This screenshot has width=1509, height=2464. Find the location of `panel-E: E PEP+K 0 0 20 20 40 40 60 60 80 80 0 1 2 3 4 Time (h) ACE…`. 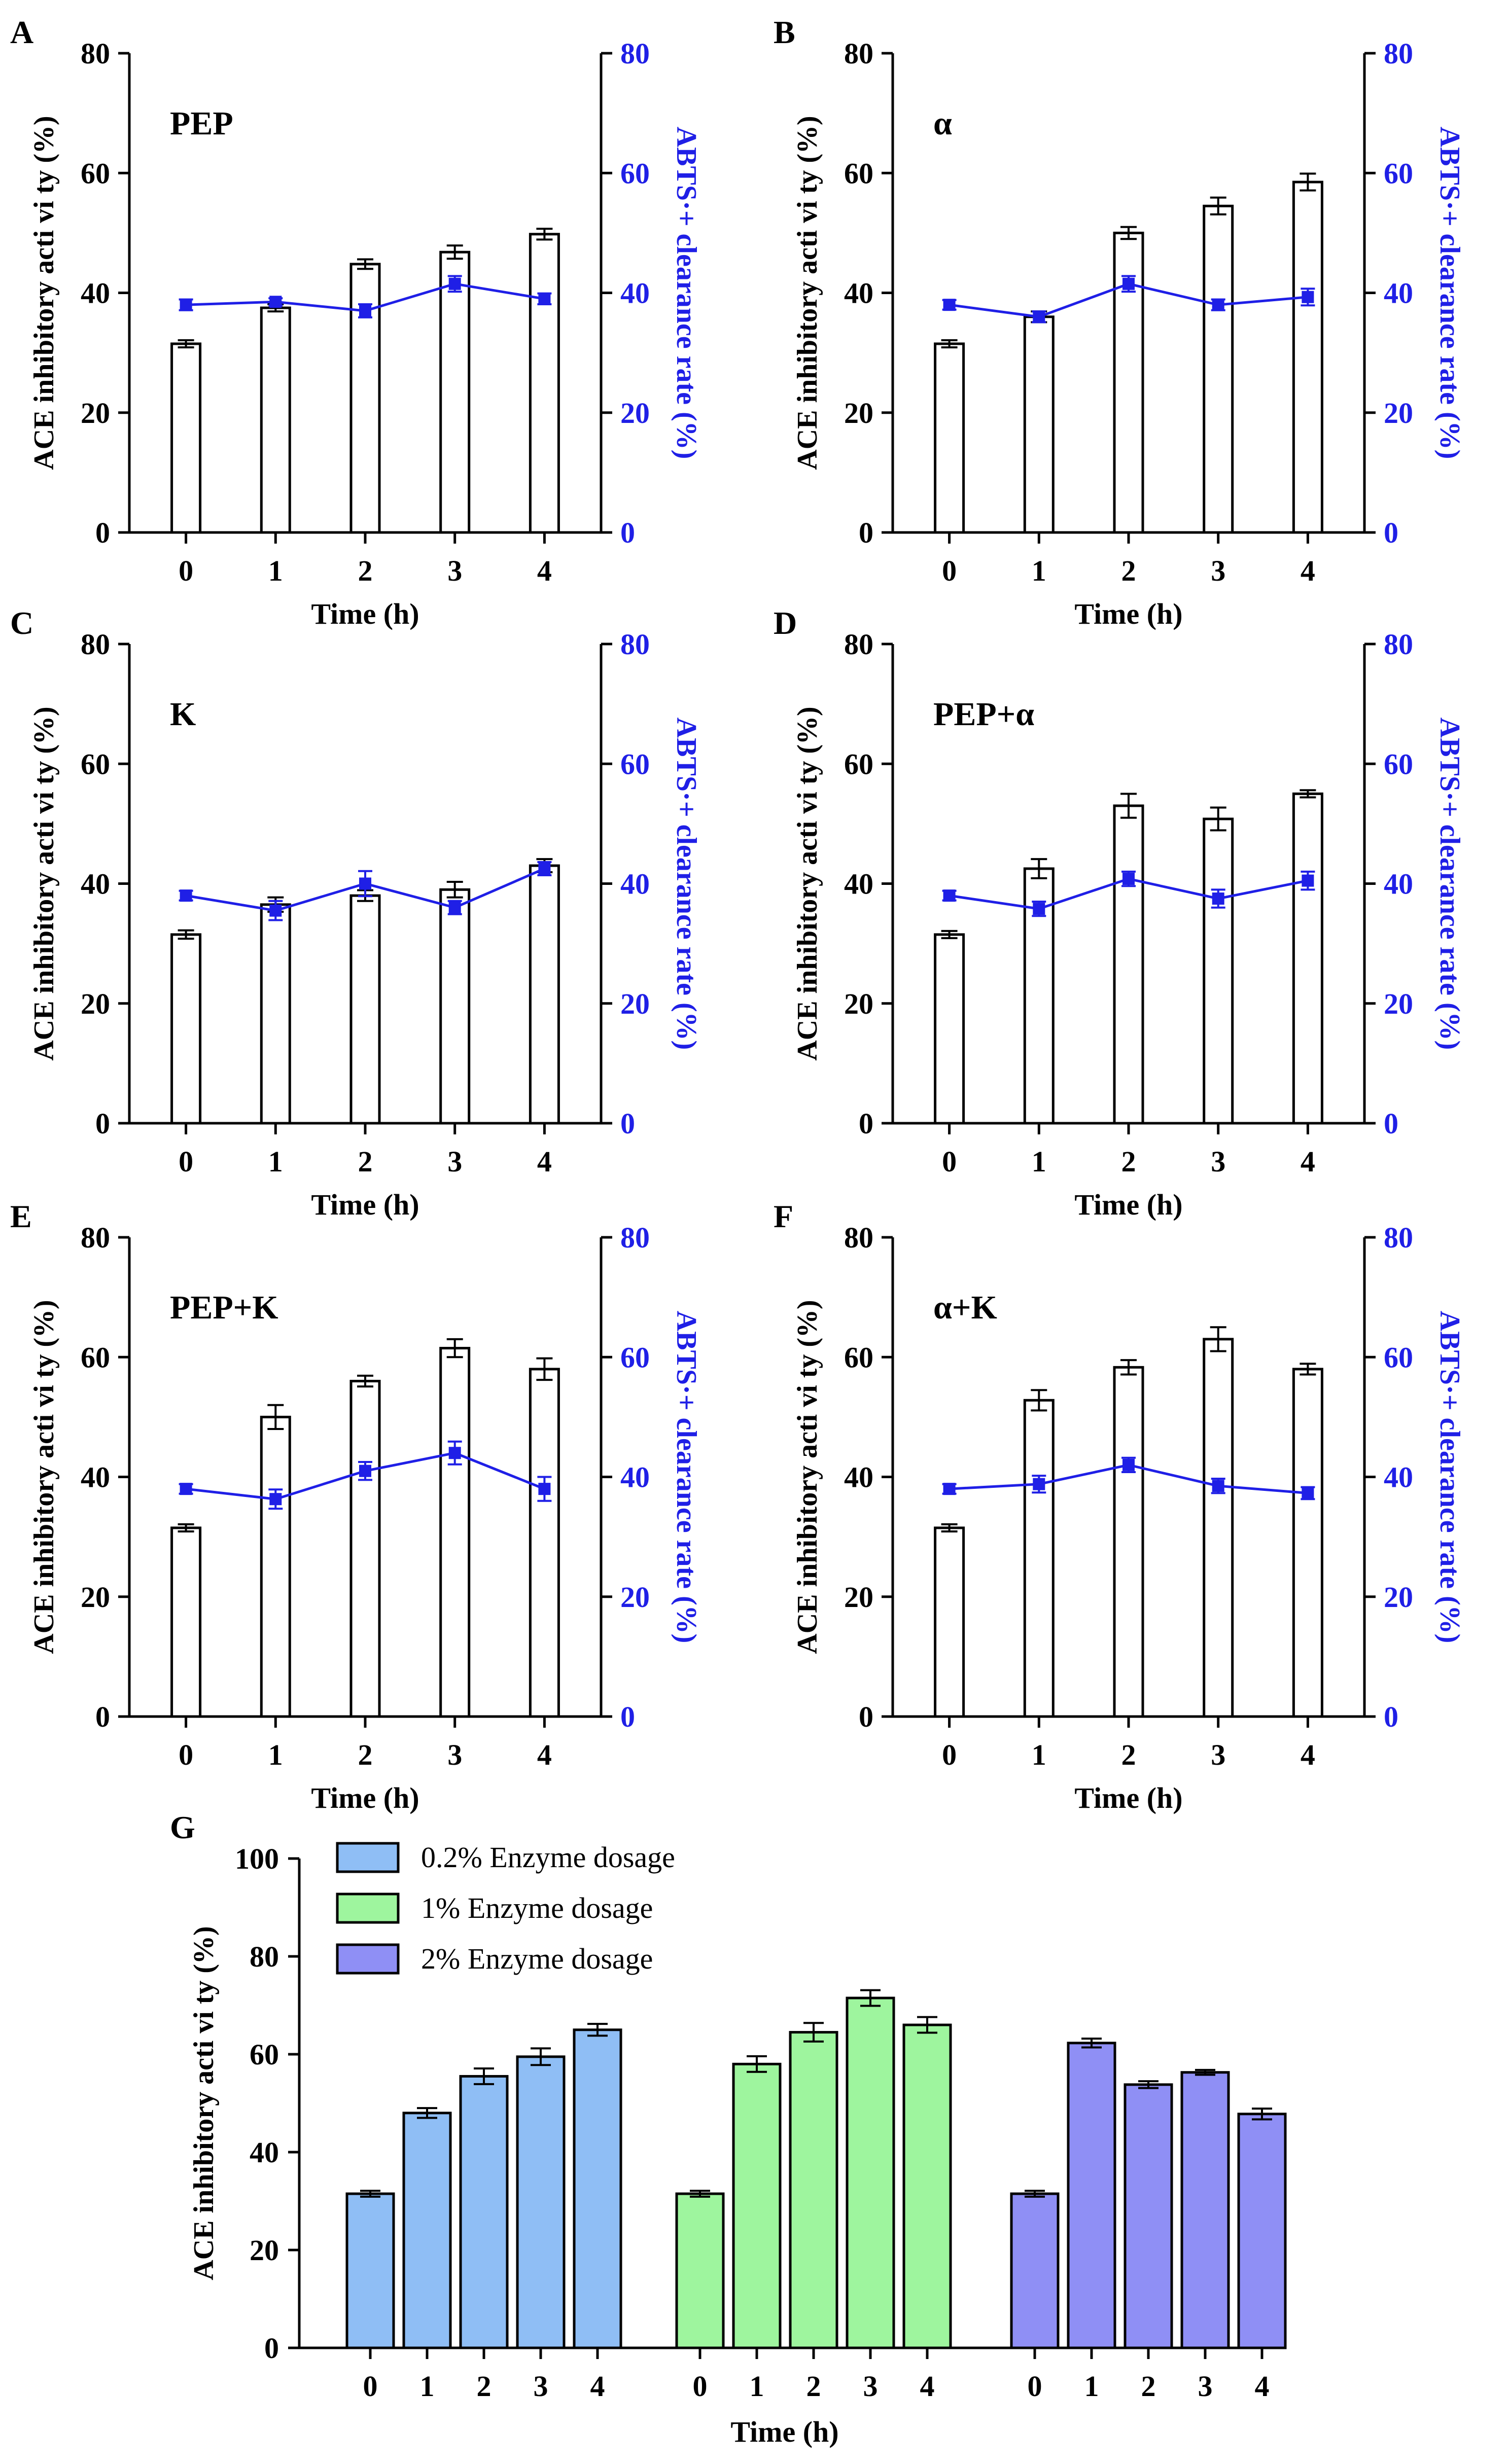

panel-E: E PEP+K 0 0 20 20 40 40 60 60 80 80 0 1 2 3 4 Time (h) ACE… is located at coordinates (356, 1506).